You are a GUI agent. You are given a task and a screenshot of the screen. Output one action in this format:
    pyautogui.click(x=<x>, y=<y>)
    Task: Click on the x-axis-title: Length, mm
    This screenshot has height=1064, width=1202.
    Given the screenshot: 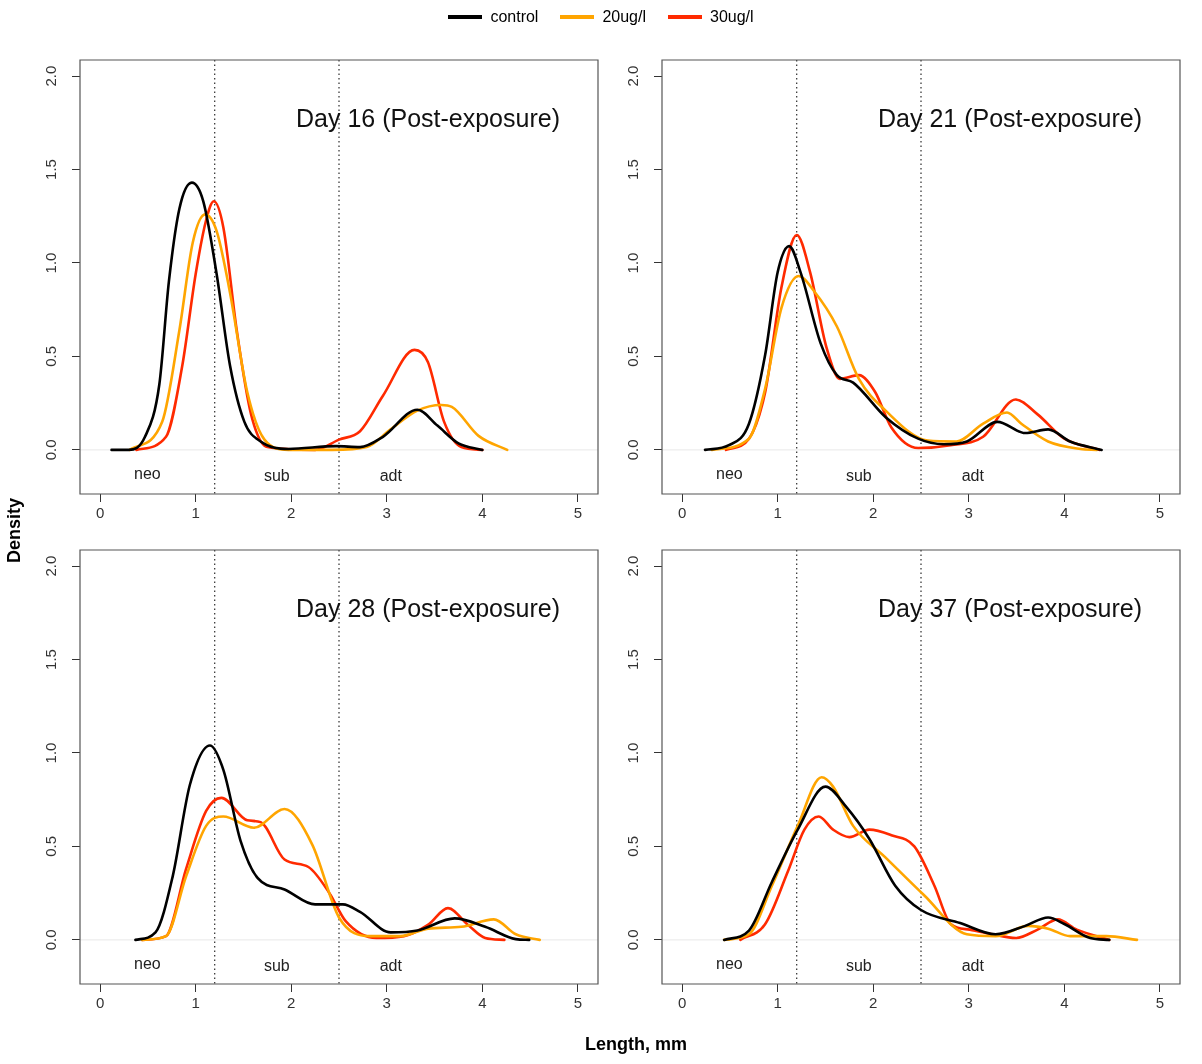 What is the action you would take?
    pyautogui.click(x=636, y=1044)
    